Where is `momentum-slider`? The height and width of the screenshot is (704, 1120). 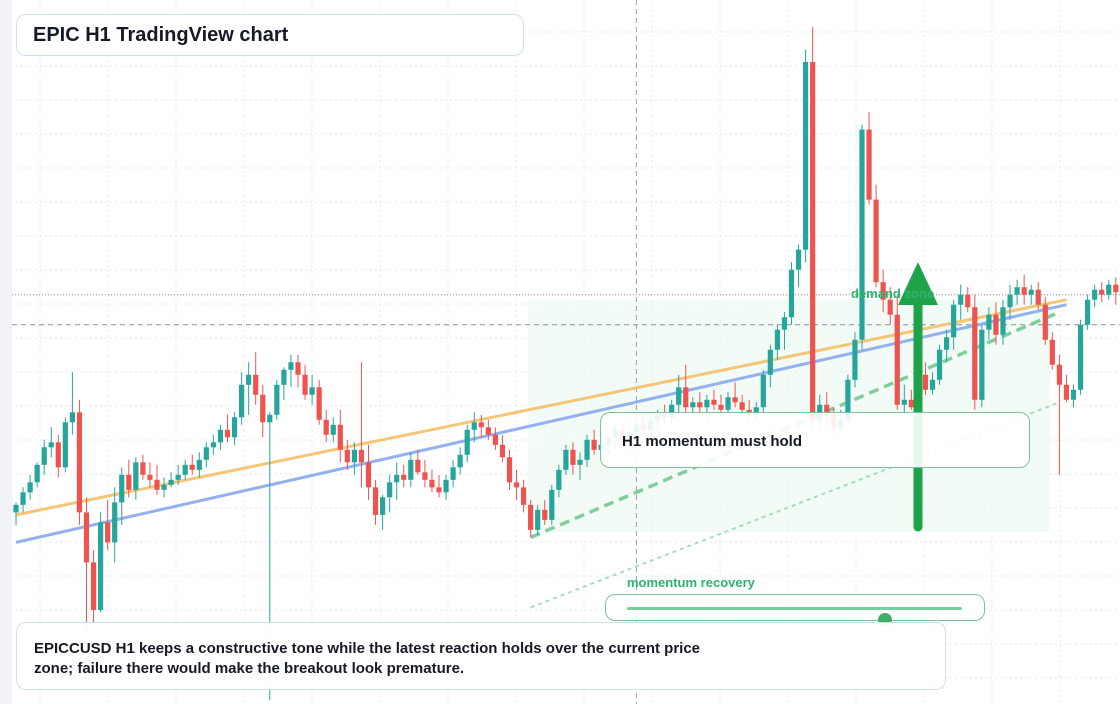 momentum-slider is located at coordinates (795, 610).